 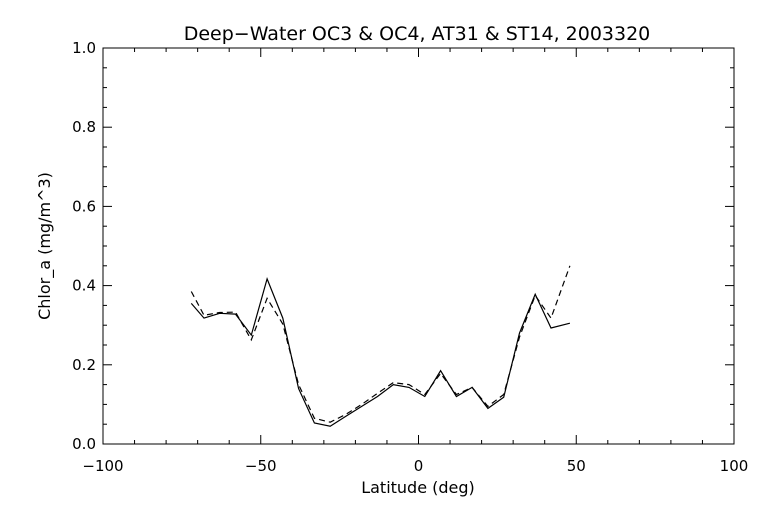 I want to click on y-tick-label: 1.0, so click(x=84, y=48).